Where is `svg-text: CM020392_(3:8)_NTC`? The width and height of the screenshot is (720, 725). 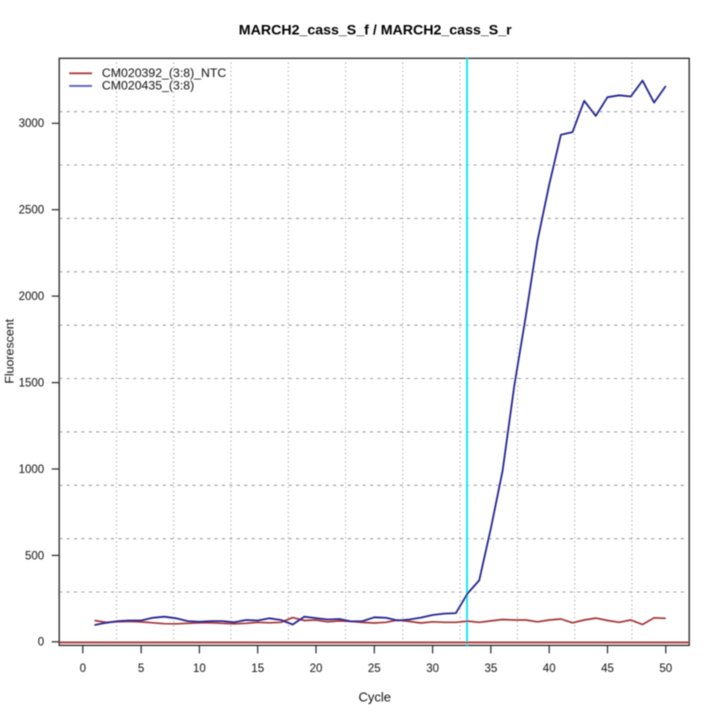
svg-text: CM020392_(3:8)_NTC is located at coordinates (164, 73).